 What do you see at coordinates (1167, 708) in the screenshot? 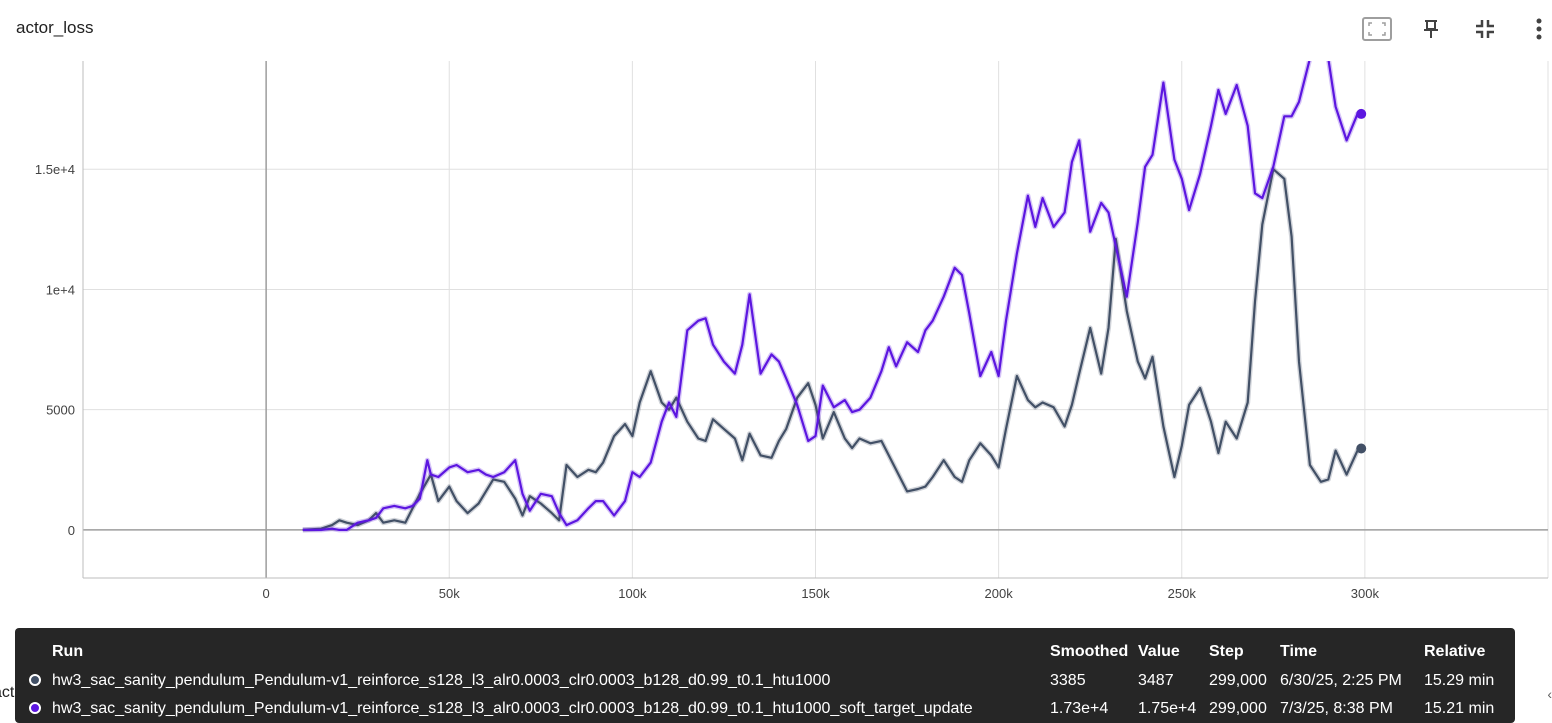
I see `raw-value: 1.75e+4` at bounding box center [1167, 708].